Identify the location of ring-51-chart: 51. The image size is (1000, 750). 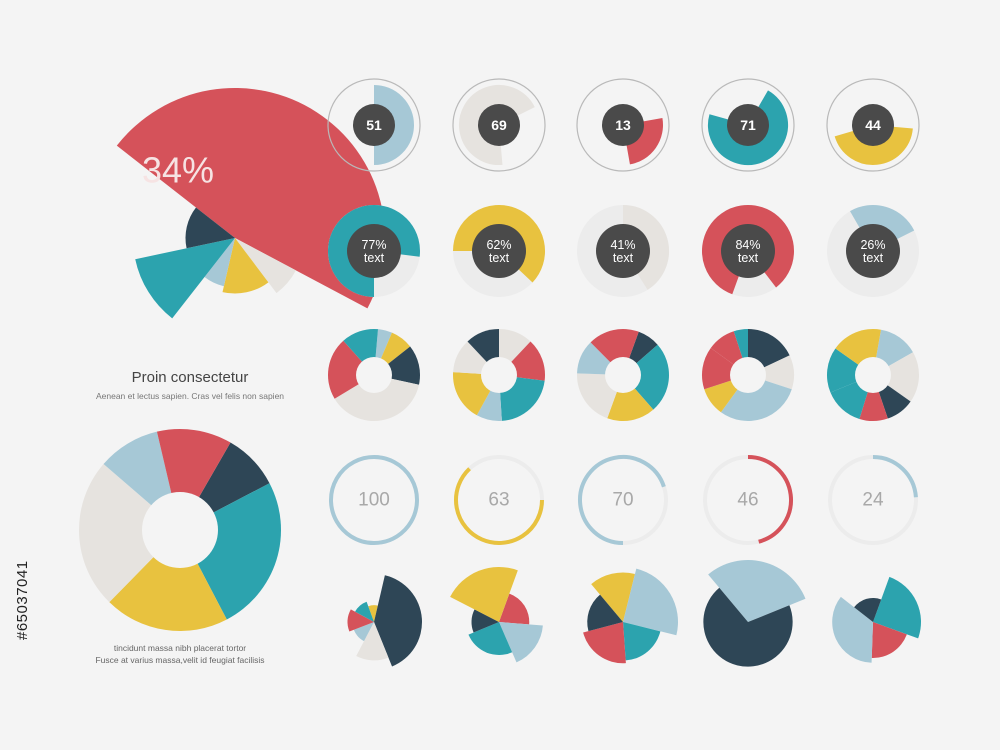
(374, 125).